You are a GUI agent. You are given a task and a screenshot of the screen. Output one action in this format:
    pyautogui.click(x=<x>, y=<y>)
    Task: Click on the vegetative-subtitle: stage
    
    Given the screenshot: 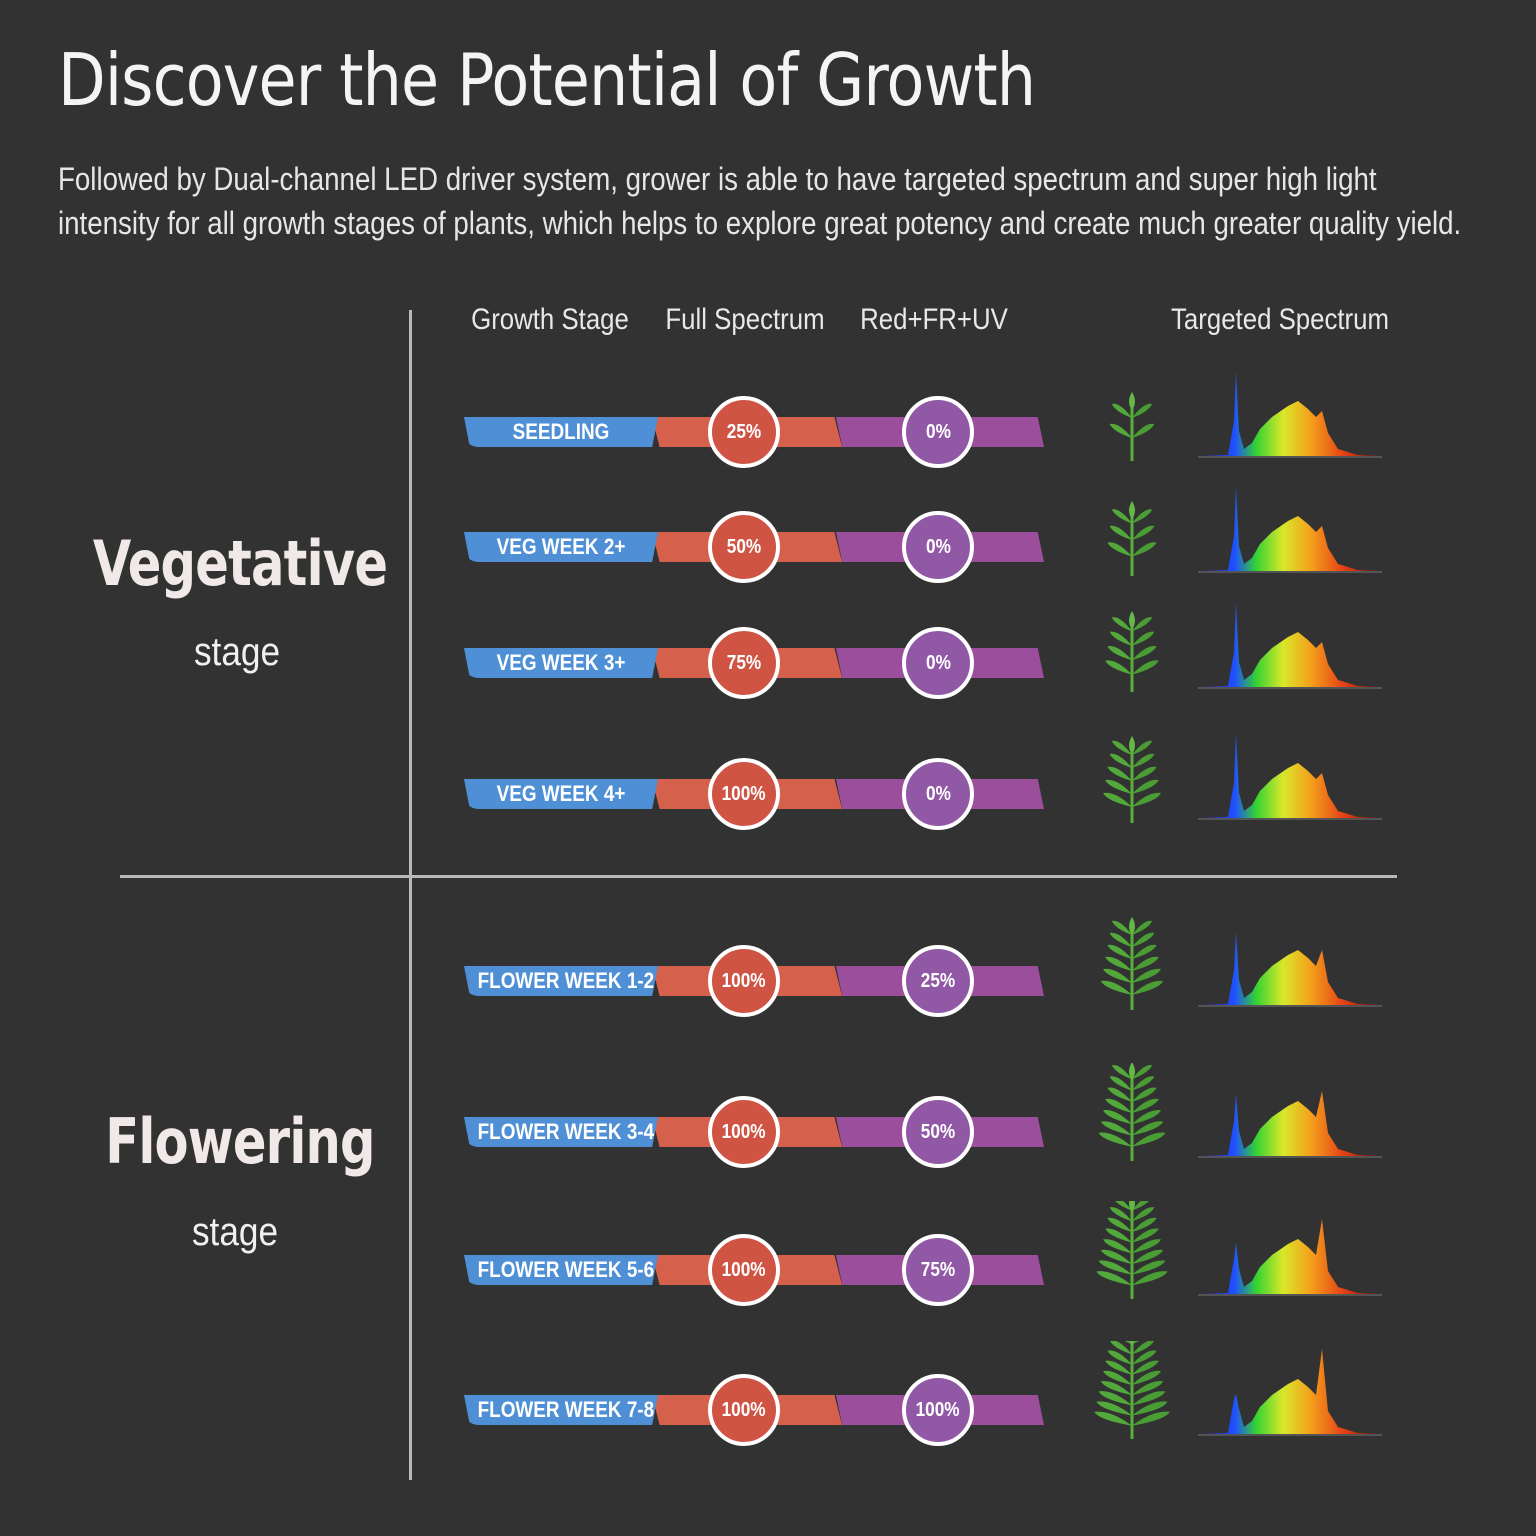 What is the action you would take?
    pyautogui.click(x=237, y=652)
    